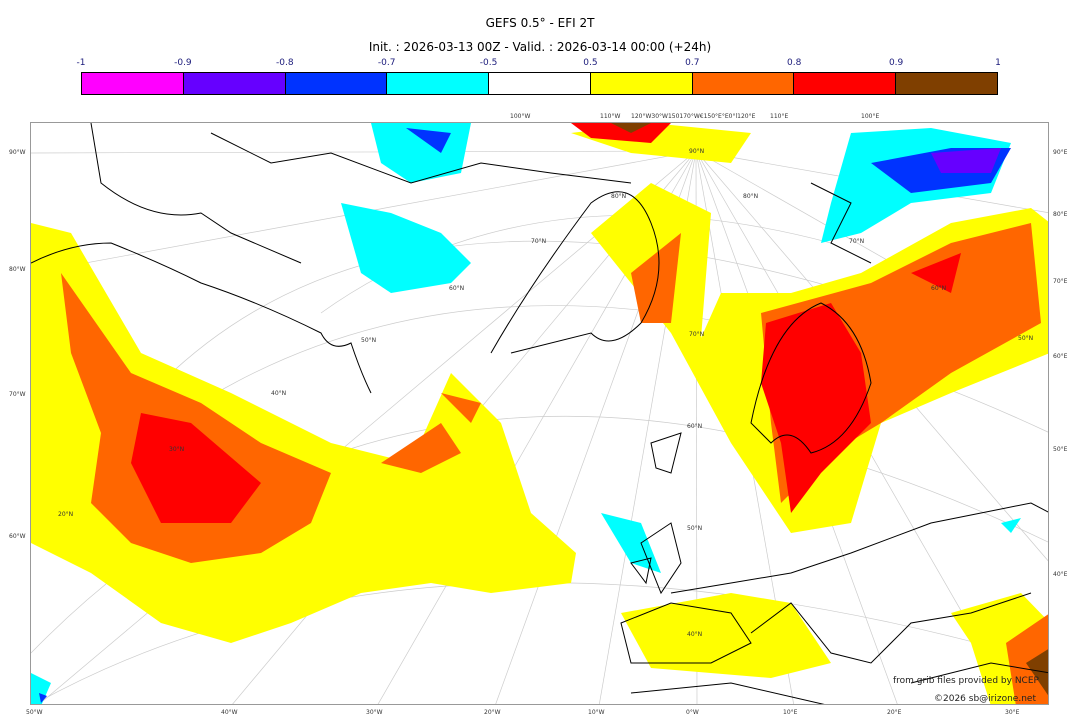  What do you see at coordinates (488, 63) in the screenshot?
I see `colorbar-tick: -0.5` at bounding box center [488, 63].